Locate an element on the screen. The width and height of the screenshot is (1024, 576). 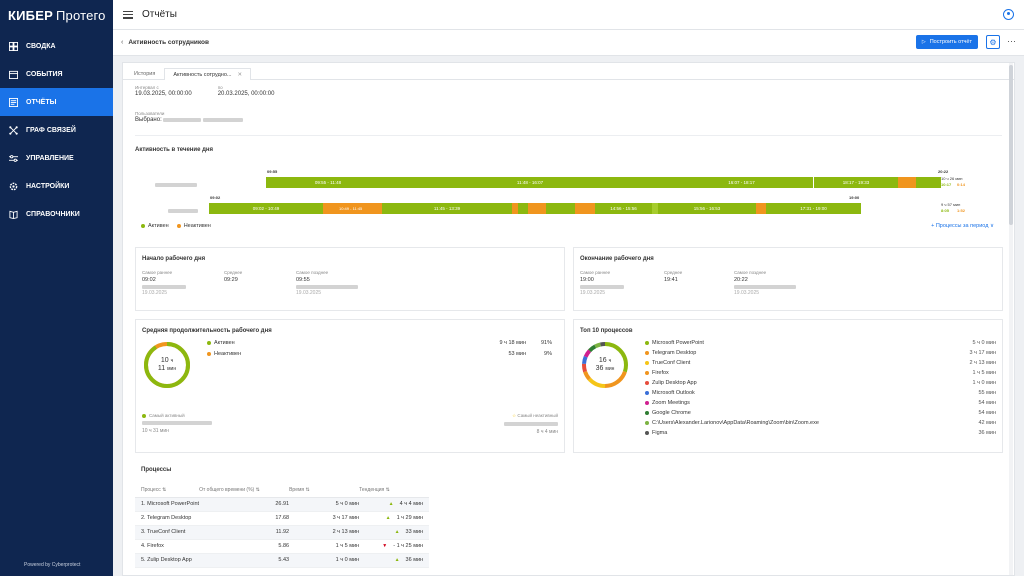
hours-value: 10 is located at coordinates (164, 361).